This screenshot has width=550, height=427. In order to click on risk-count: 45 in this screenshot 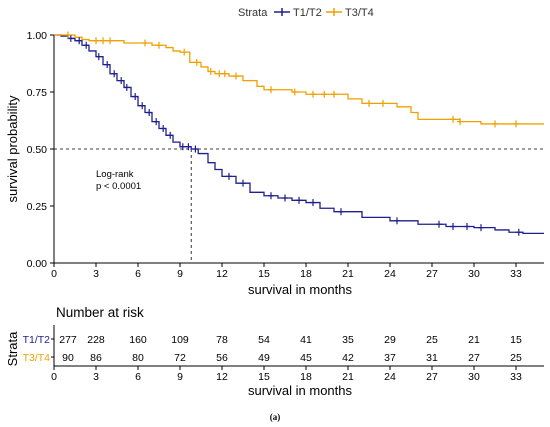, I will do `click(306, 358)`.